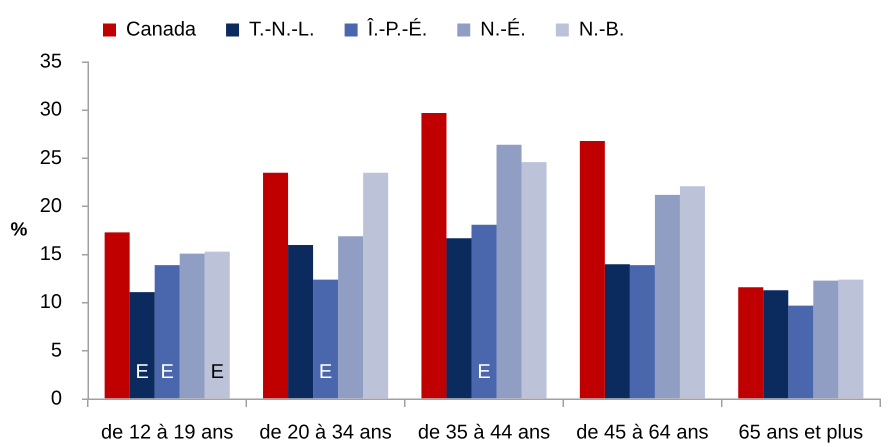  Describe the element at coordinates (397, 29) in the screenshot. I see `legend-label: Î.-P.-É.` at that location.